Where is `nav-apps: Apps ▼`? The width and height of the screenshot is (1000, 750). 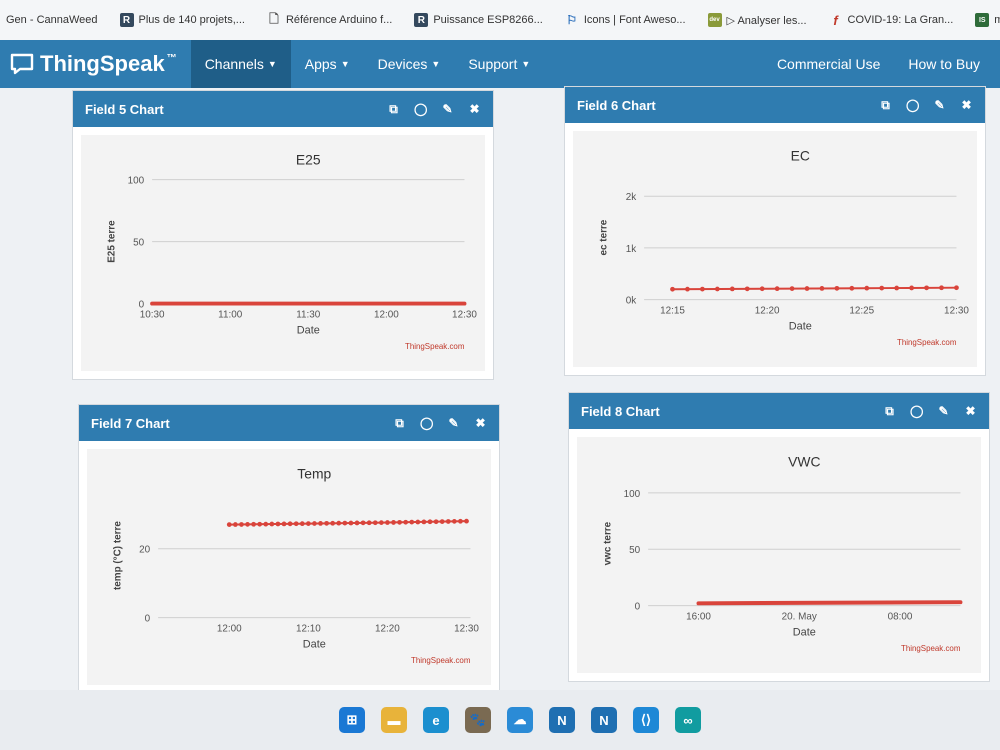 nav-apps: Apps ▼ is located at coordinates (327, 64).